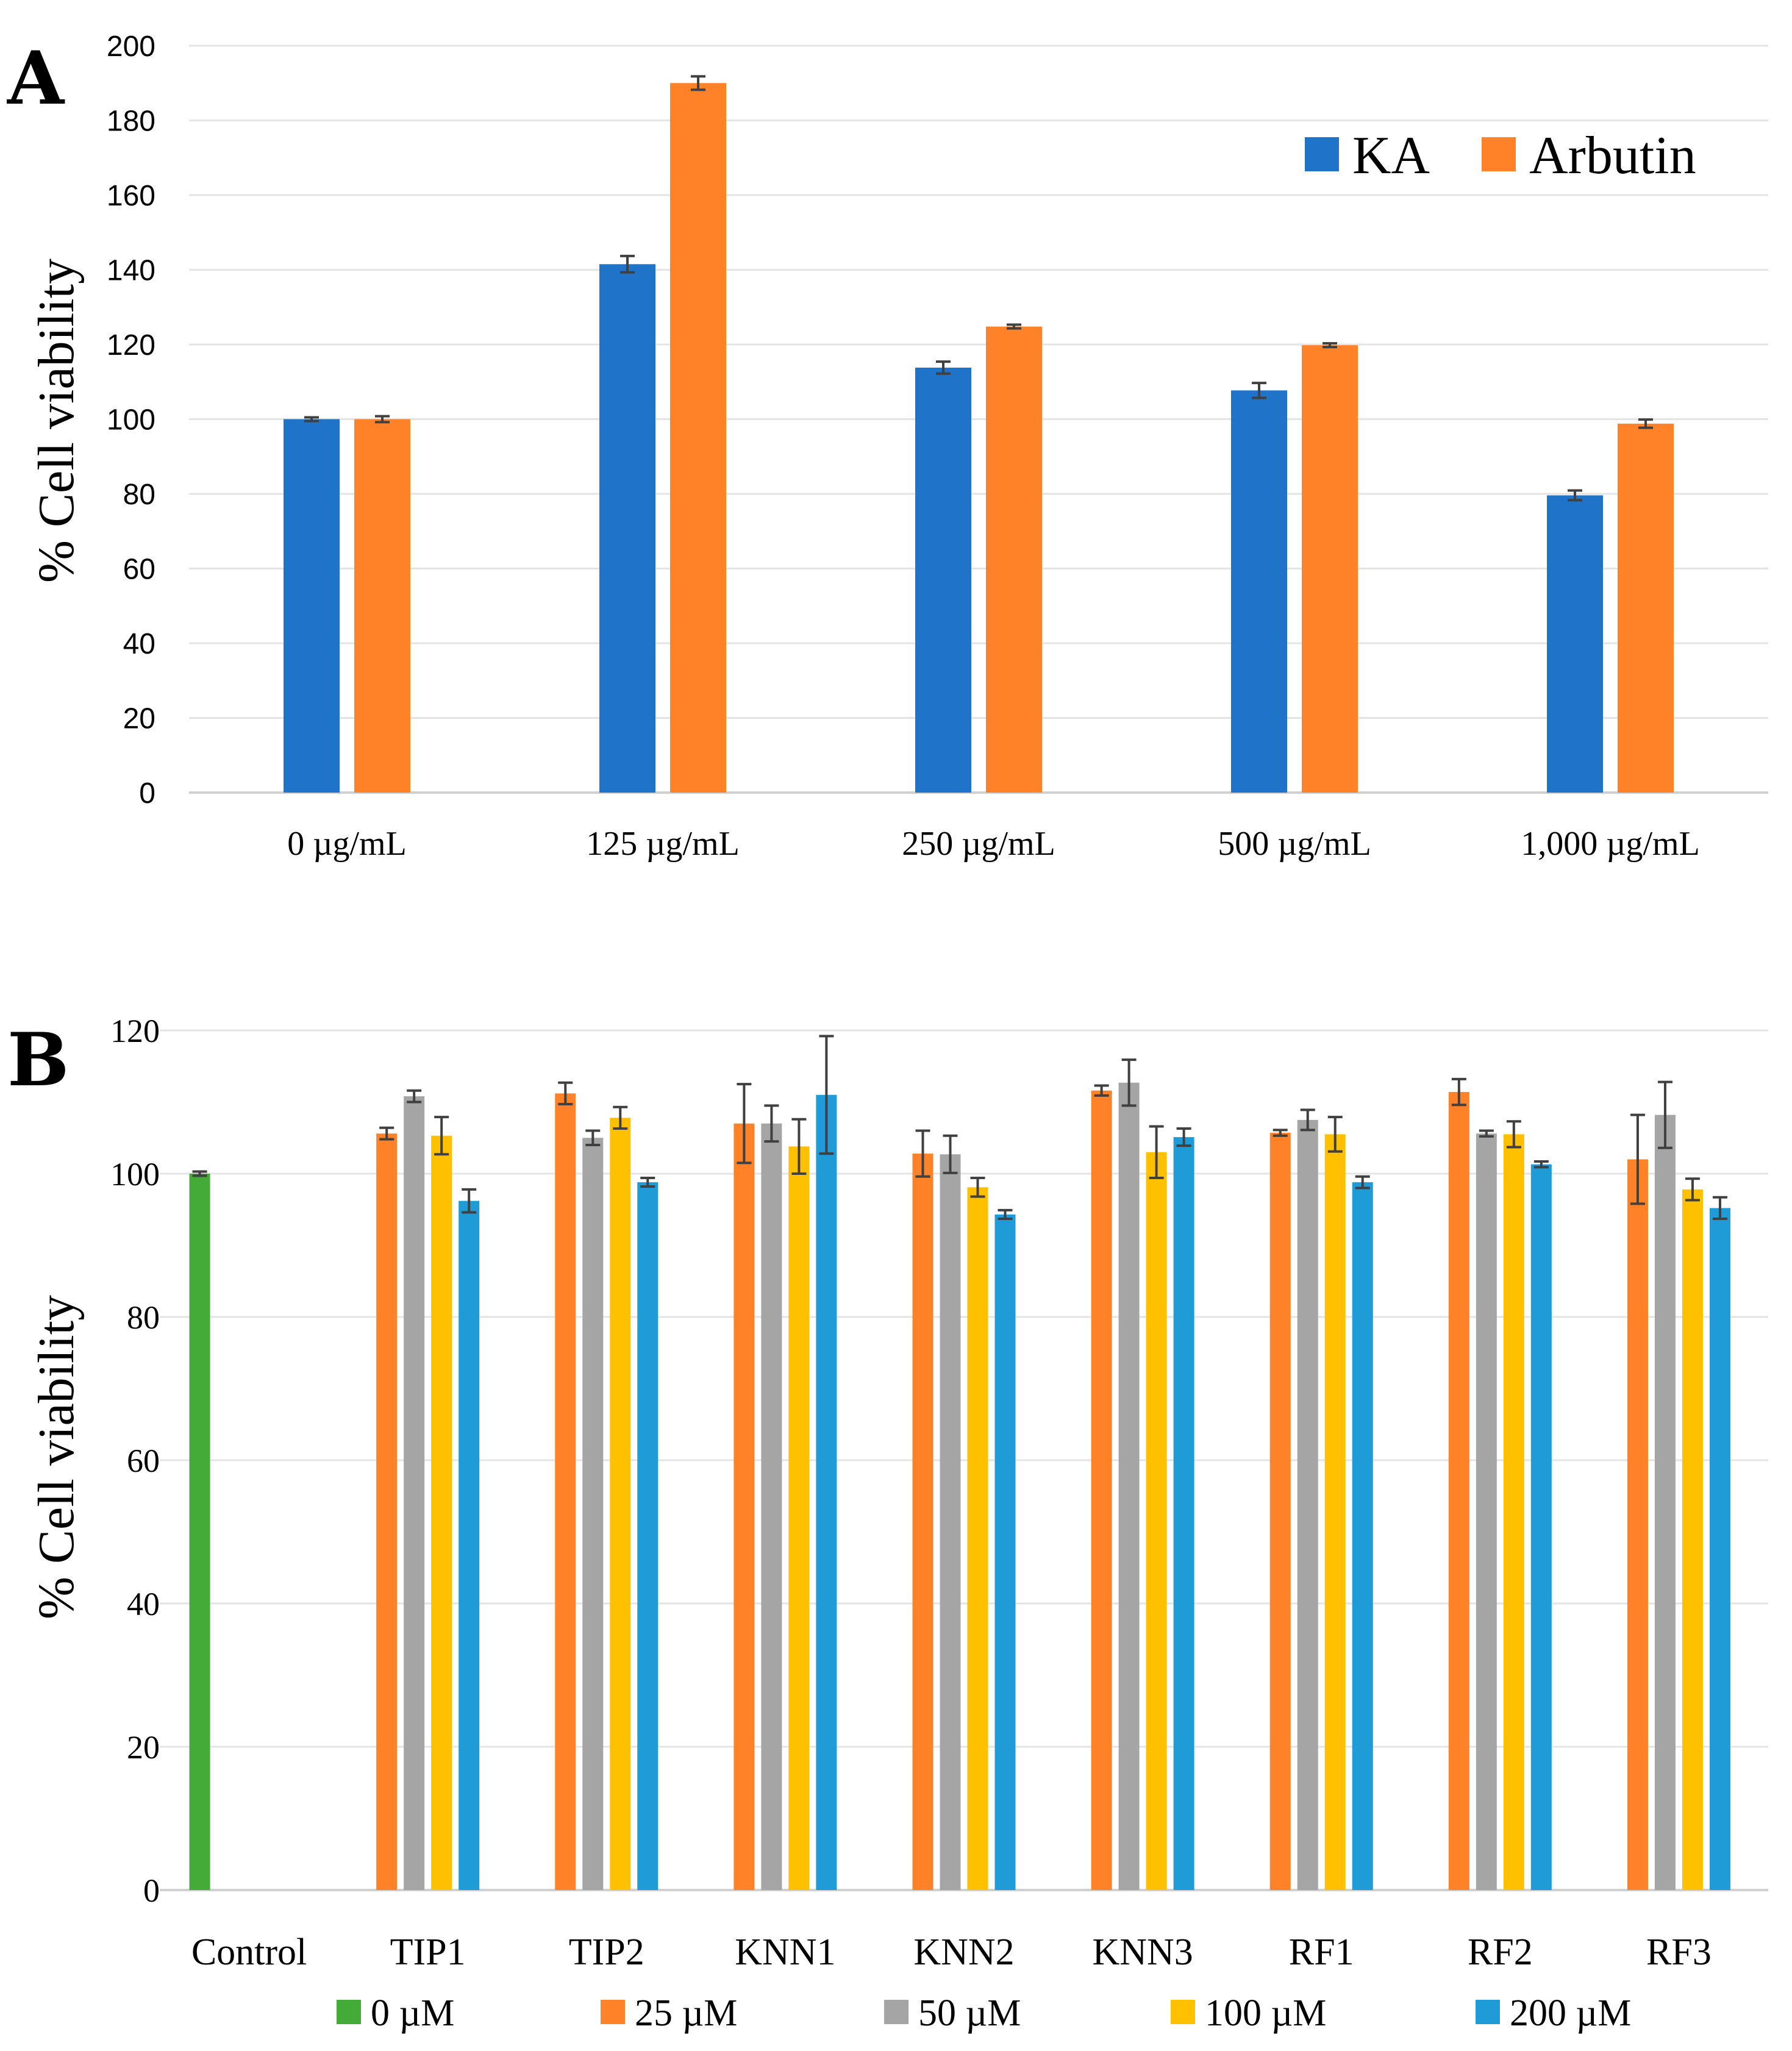 This screenshot has height=2051, width=1792. I want to click on panel-b-legend: 0 µM 25 µM 50 µM 100 µM 200 µM, so click(984, 2013).